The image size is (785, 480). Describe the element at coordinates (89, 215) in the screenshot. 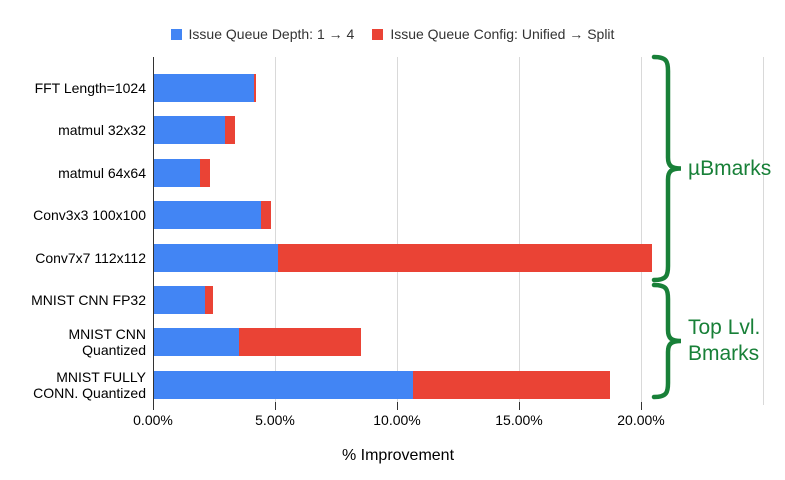

I see `category-label: Conv3x3 100x100` at that location.